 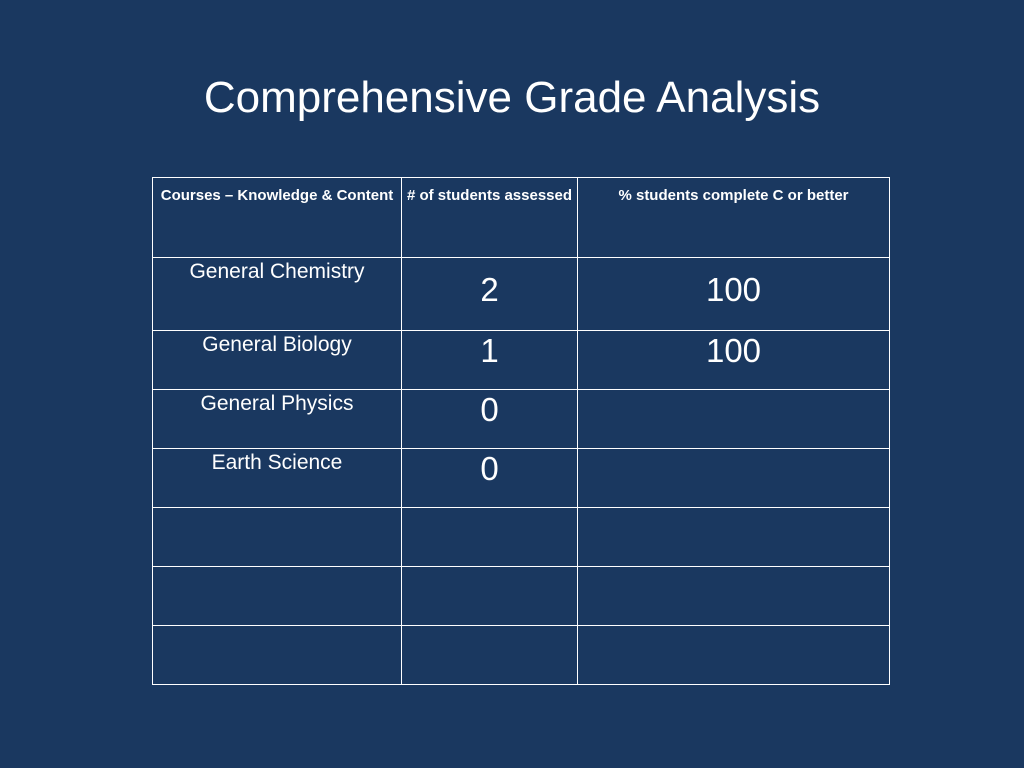 I want to click on slide-title: Comprehensive Grade Analysis, so click(x=512, y=97).